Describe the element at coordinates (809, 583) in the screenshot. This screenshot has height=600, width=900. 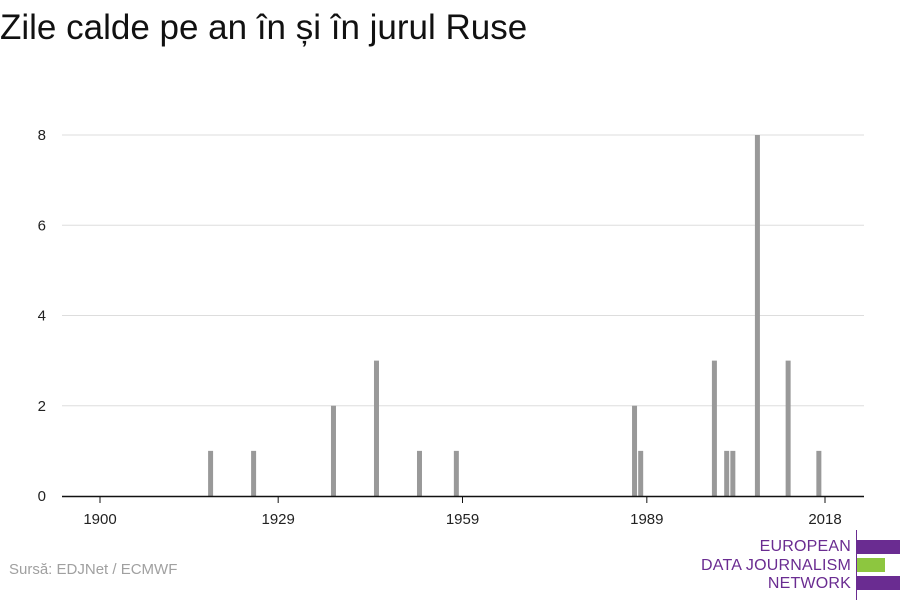
I see `logo-line-3: NETWORK` at that location.